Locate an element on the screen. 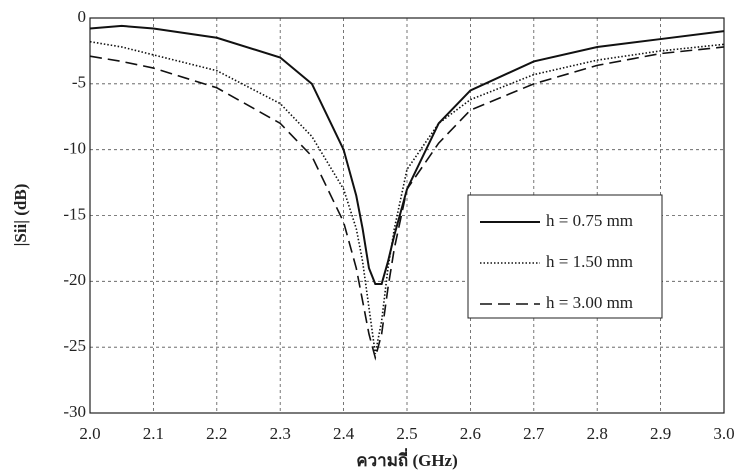 Image resolution: width=739 pixels, height=473 pixels. y-tick-label: -5 is located at coordinates (79, 82).